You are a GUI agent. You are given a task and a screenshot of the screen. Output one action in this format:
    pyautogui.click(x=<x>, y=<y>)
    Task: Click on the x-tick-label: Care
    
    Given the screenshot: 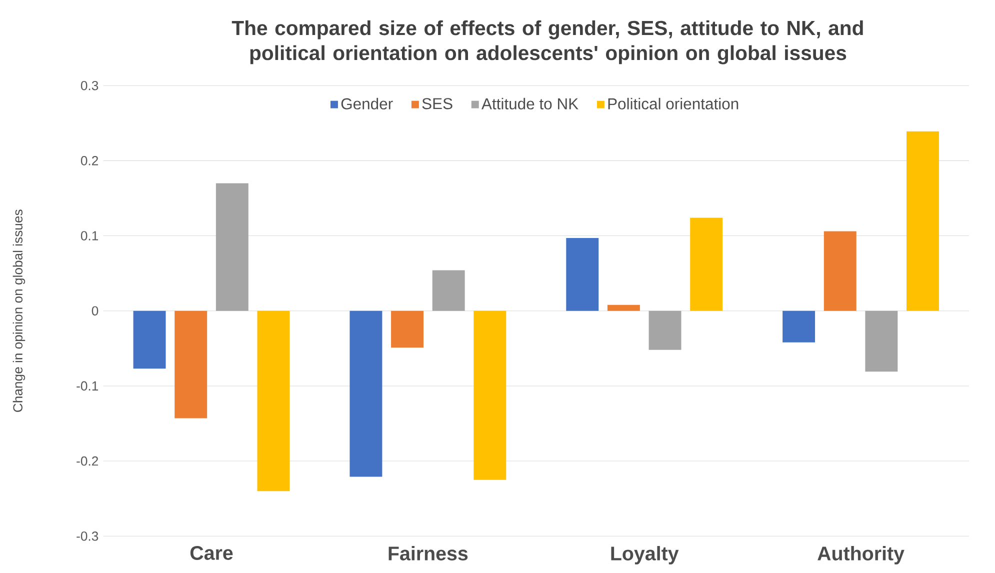 What is the action you would take?
    pyautogui.click(x=211, y=553)
    